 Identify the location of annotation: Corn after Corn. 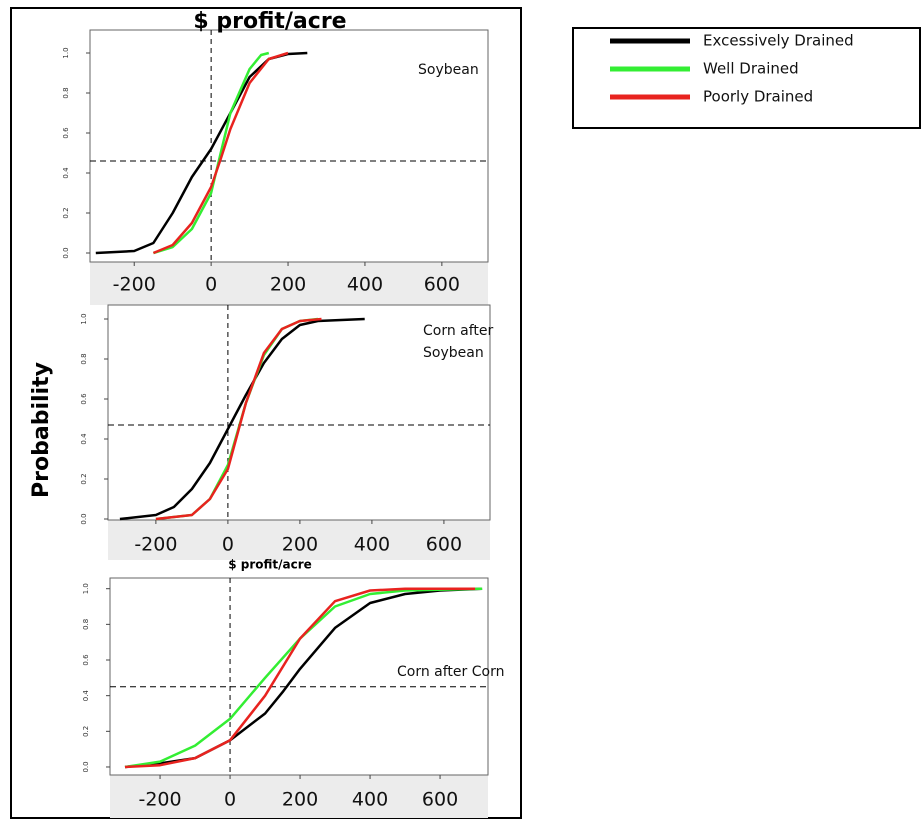
(450, 672).